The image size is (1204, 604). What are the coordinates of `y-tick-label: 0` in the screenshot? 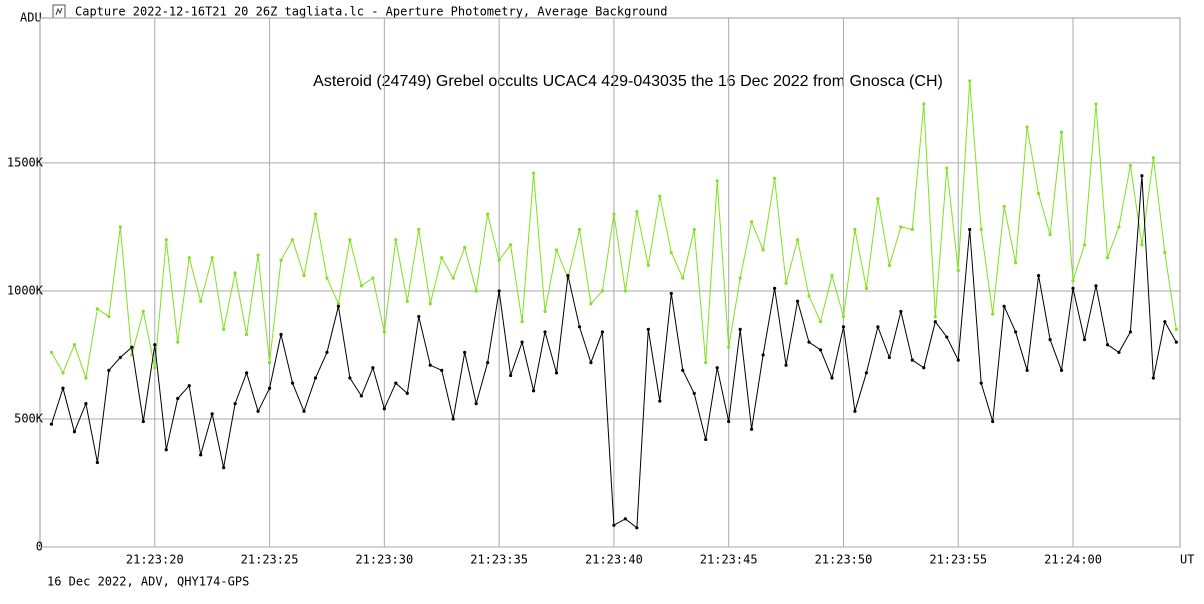 It's located at (39, 547).